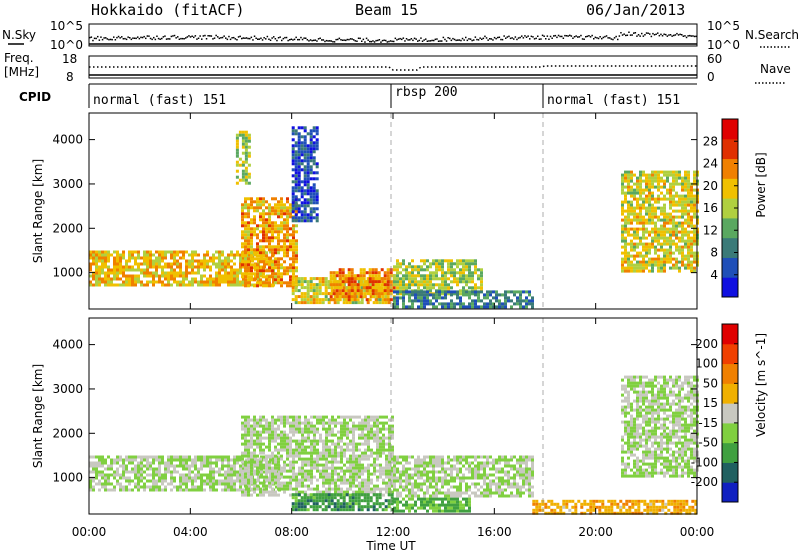 The width and height of the screenshot is (800, 554). What do you see at coordinates (730, 247) in the screenshot?
I see `colorbar-swatch` at bounding box center [730, 247].